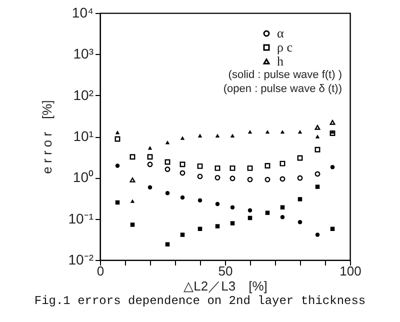  What do you see at coordinates (83, 12) in the screenshot?
I see `y-tick-label: 10⁴` at bounding box center [83, 12].